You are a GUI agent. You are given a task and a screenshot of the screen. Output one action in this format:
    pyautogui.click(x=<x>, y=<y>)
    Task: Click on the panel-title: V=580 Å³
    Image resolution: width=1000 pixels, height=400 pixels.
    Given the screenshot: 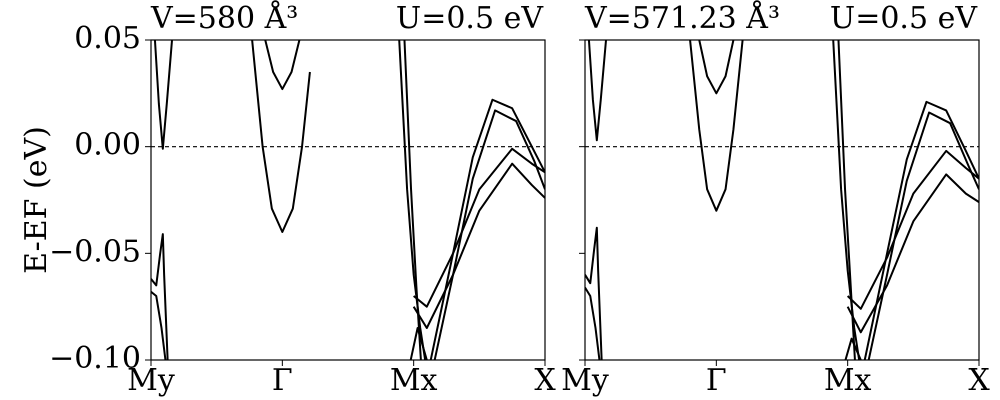 What is the action you would take?
    pyautogui.click(x=224, y=18)
    